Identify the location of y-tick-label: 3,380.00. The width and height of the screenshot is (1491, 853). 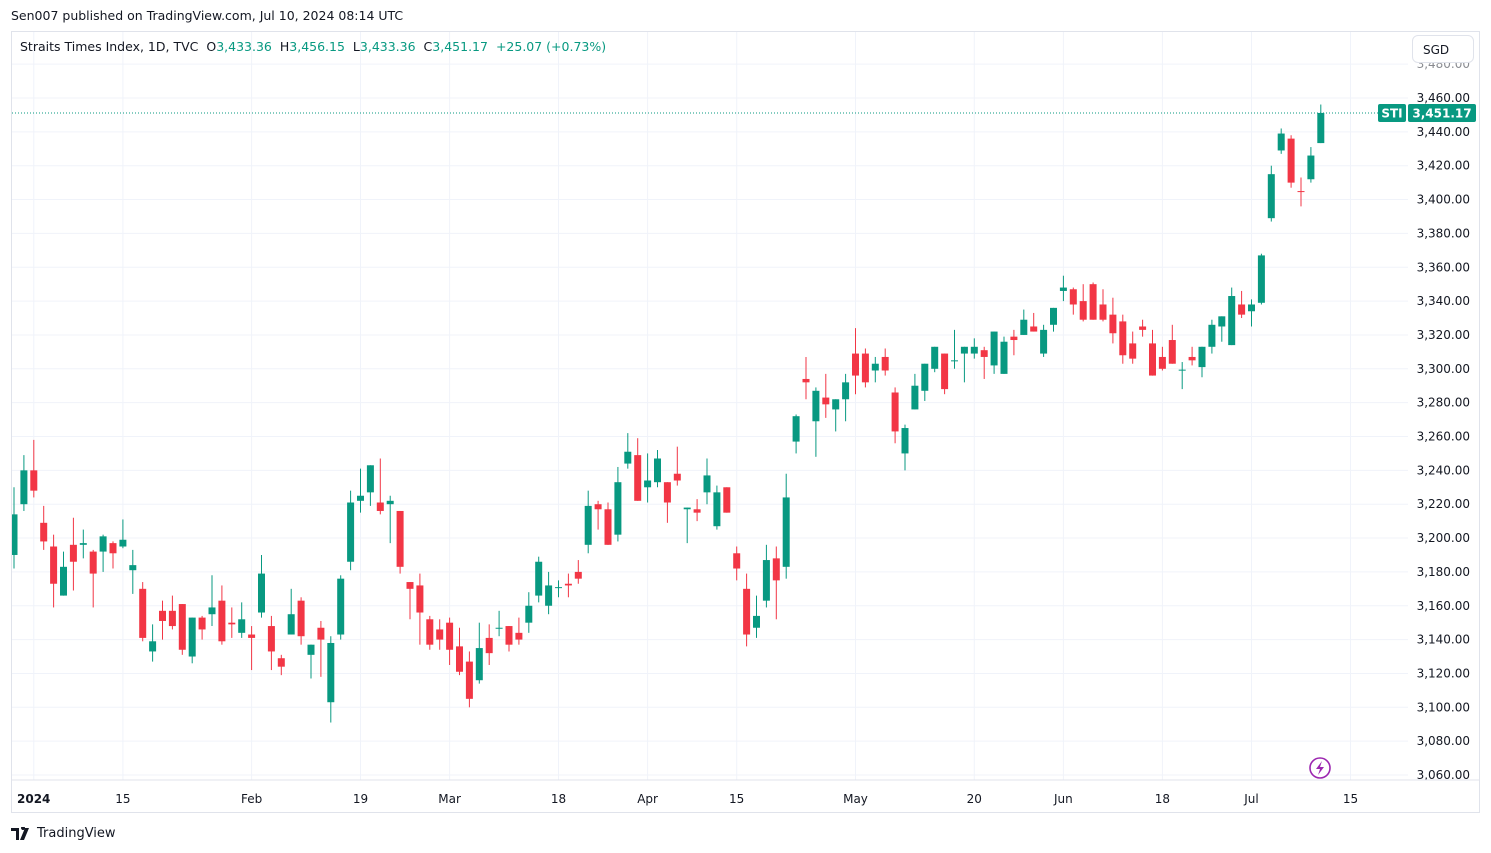
(1443, 233).